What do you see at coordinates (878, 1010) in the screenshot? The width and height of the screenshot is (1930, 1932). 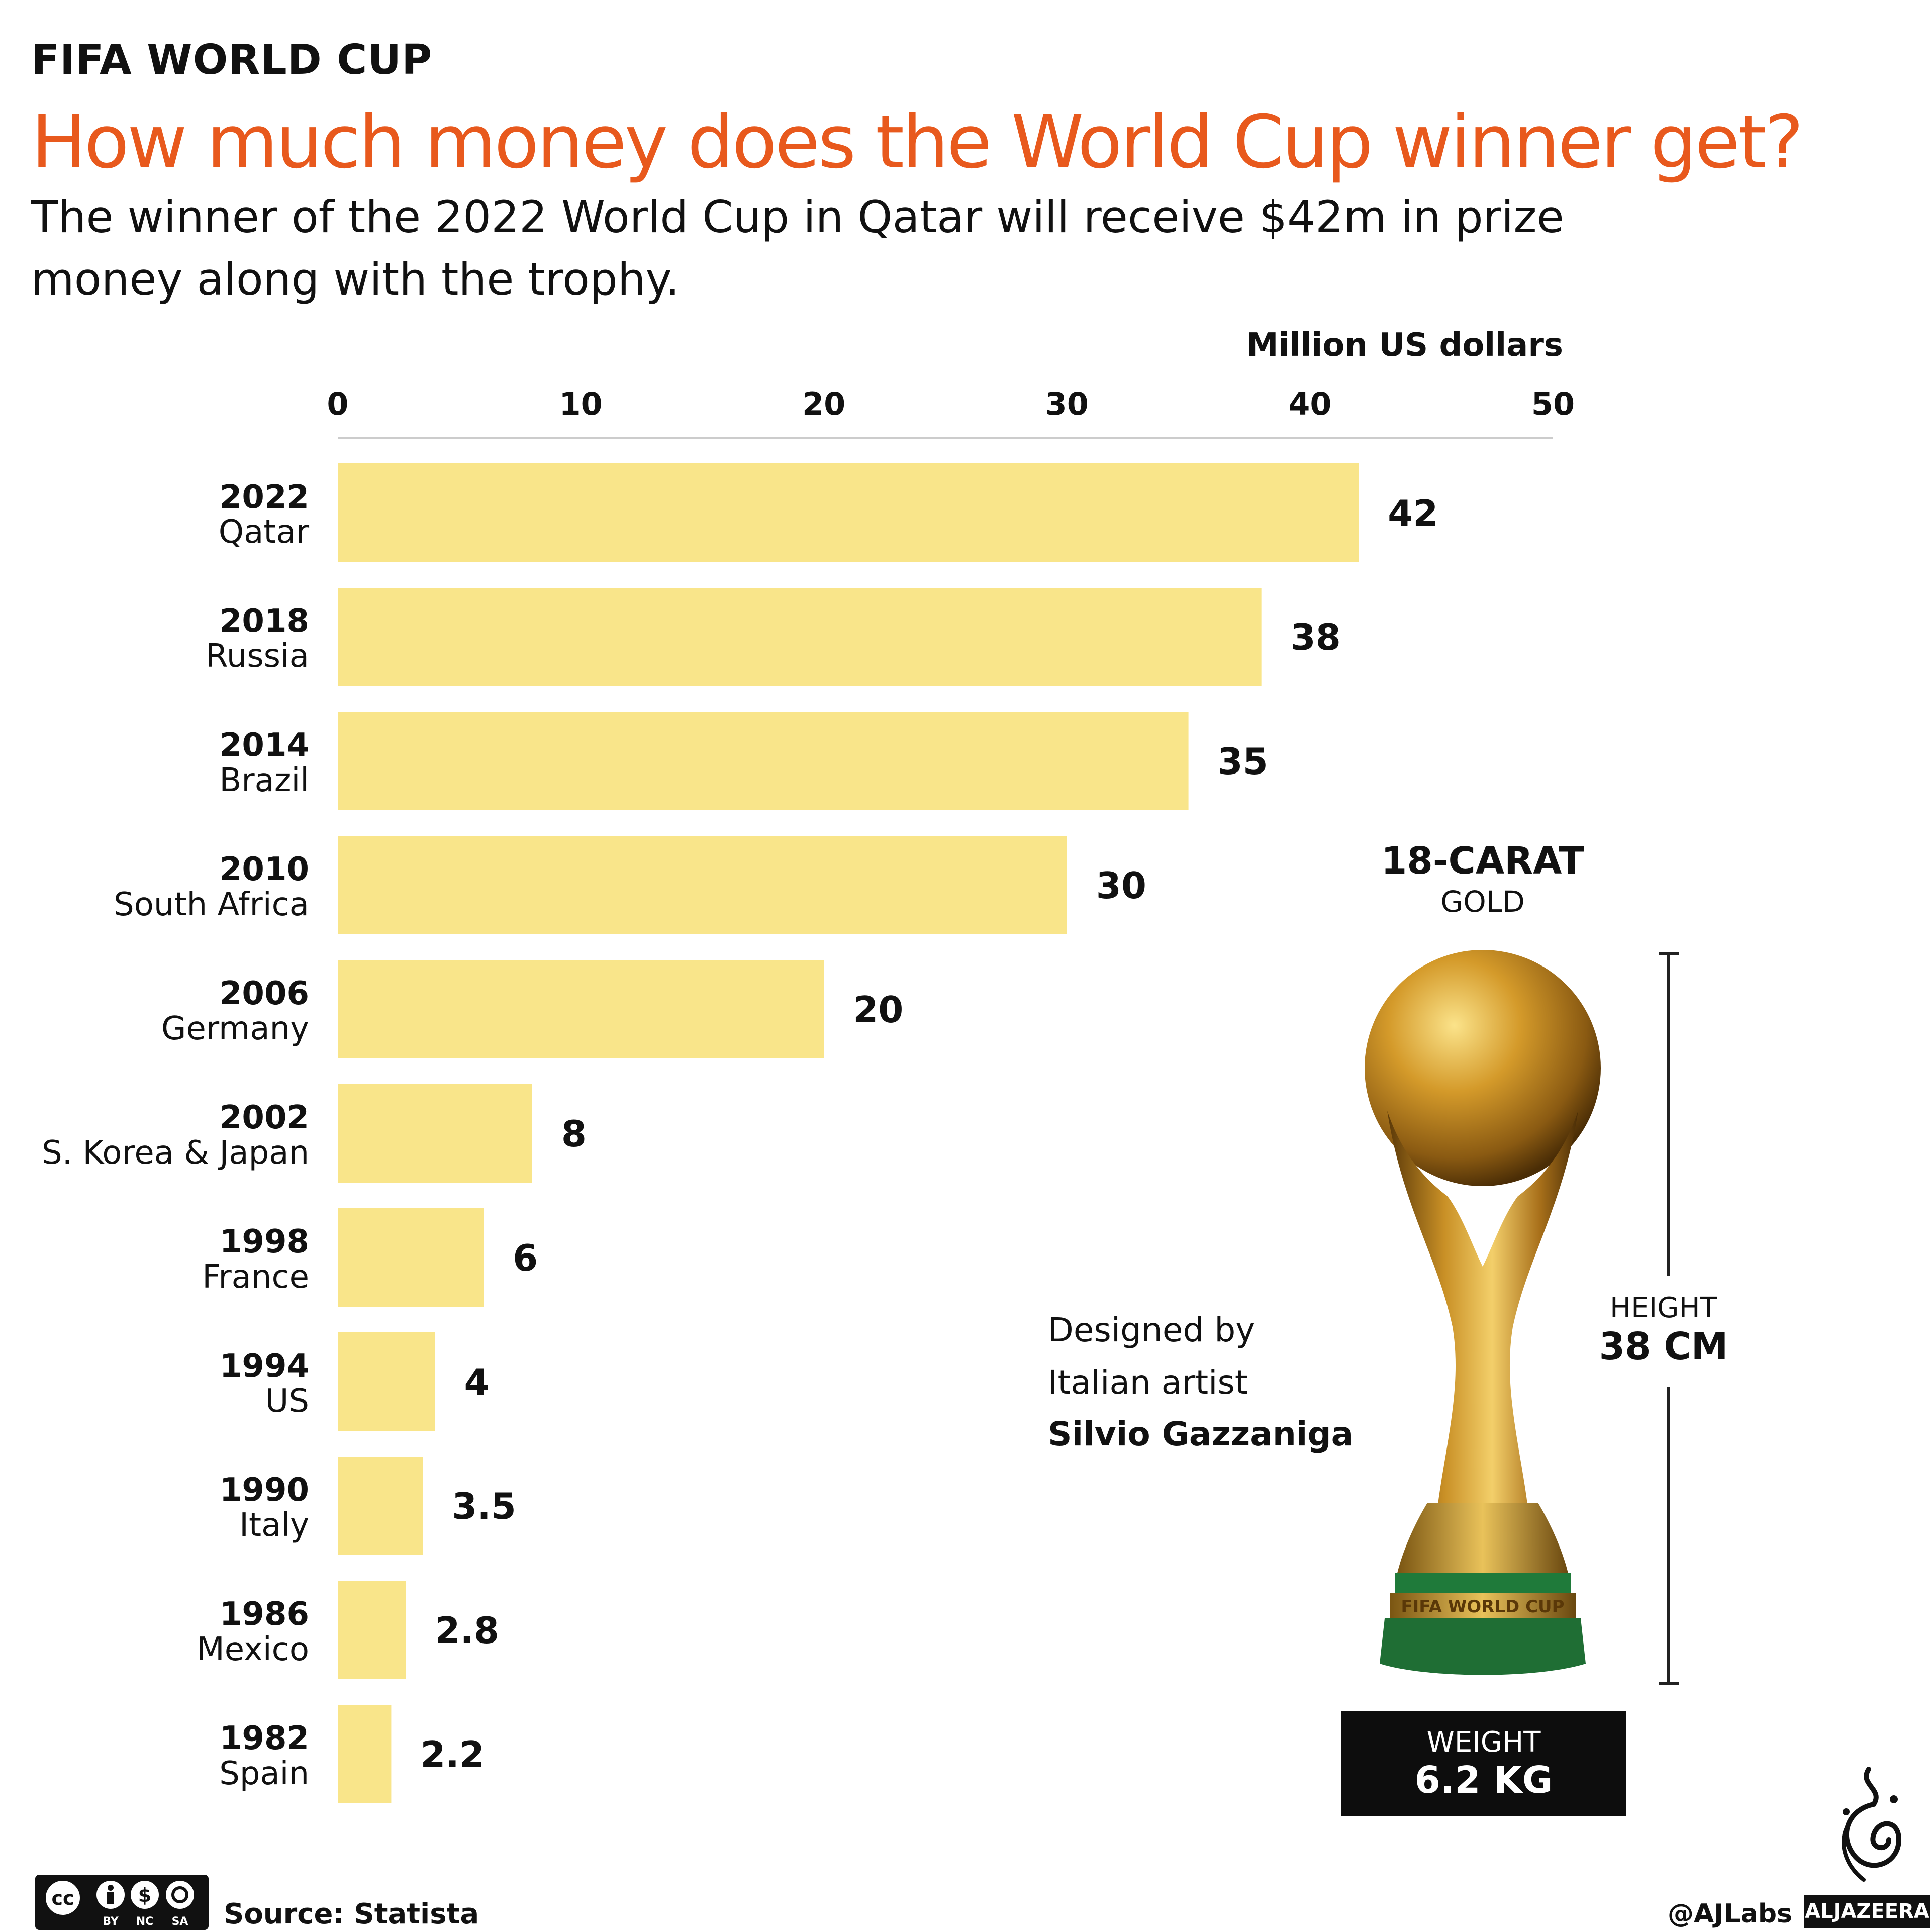 I see `bar-value-label: 20` at bounding box center [878, 1010].